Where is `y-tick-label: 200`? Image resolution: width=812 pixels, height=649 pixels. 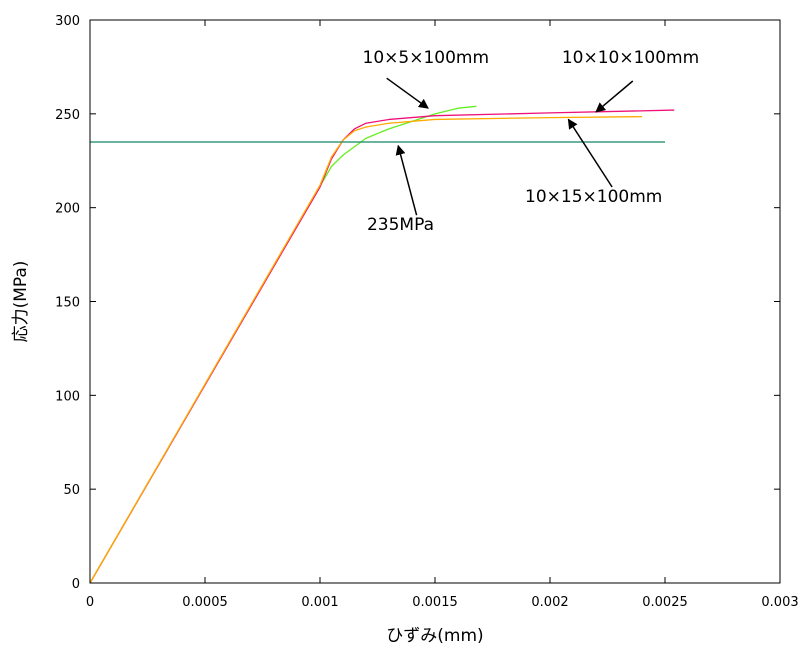
y-tick-label: 200 is located at coordinates (67, 209).